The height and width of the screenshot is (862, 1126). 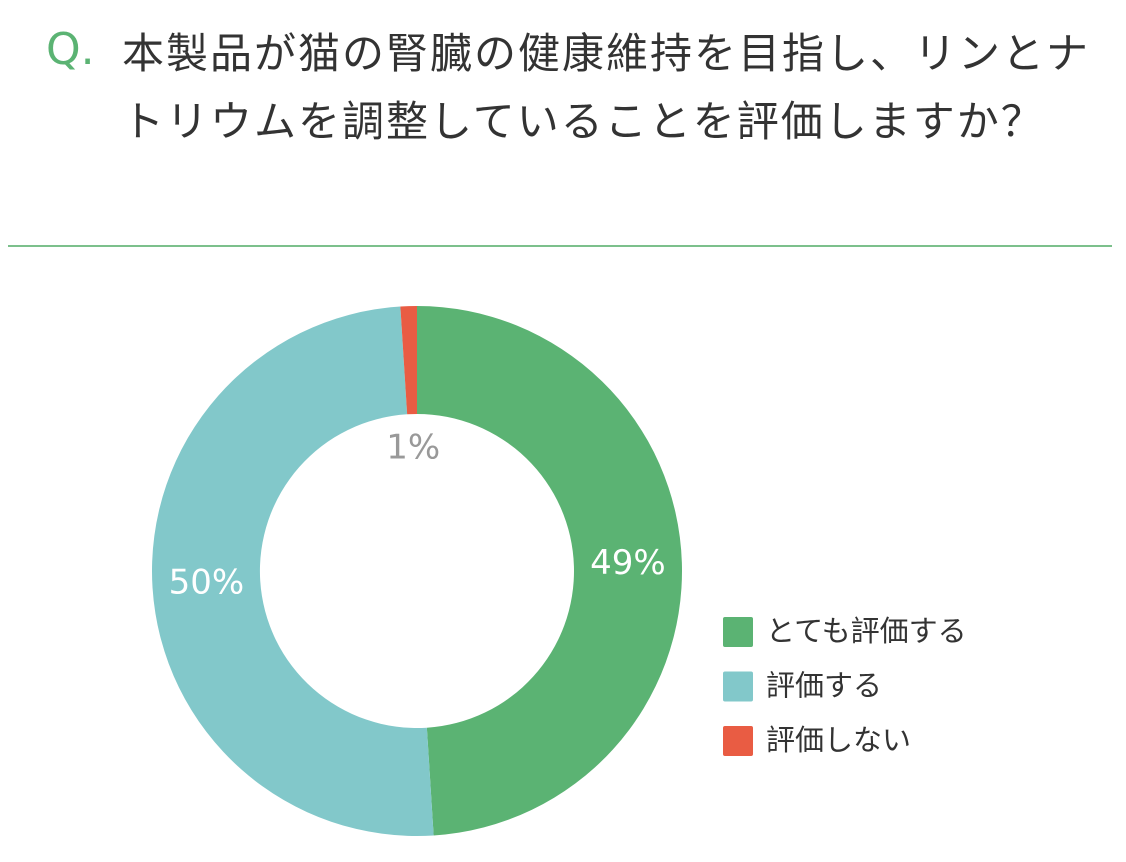 What do you see at coordinates (824, 686) in the screenshot?
I see `legend-label: 評価する` at bounding box center [824, 686].